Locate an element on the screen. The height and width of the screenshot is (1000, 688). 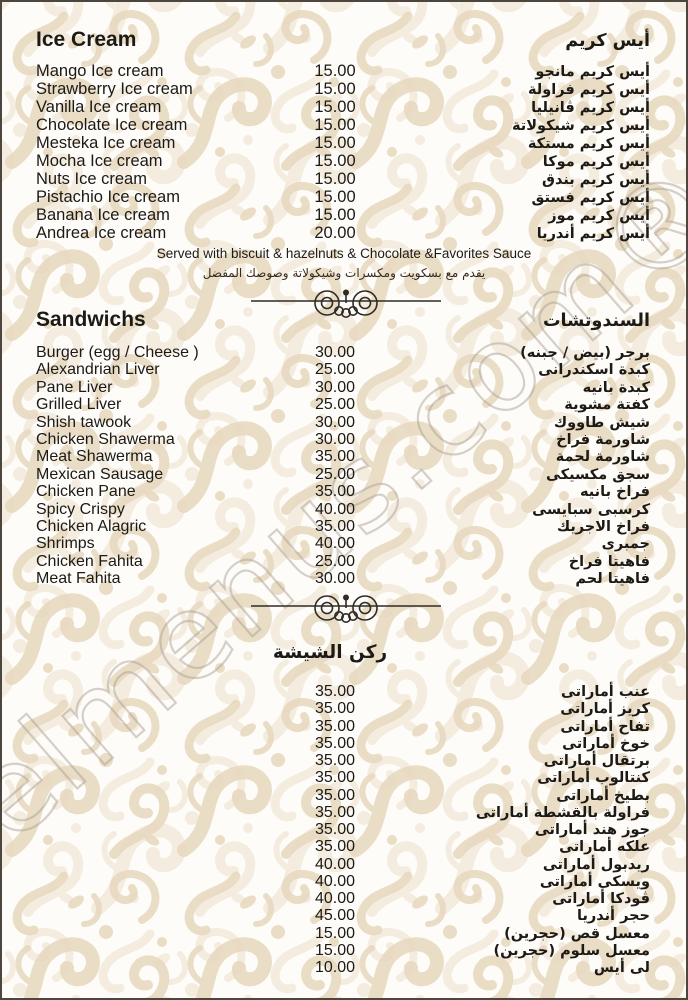
menu-item-row: 35.00 برتقال أماراتى is located at coordinates (344, 760).